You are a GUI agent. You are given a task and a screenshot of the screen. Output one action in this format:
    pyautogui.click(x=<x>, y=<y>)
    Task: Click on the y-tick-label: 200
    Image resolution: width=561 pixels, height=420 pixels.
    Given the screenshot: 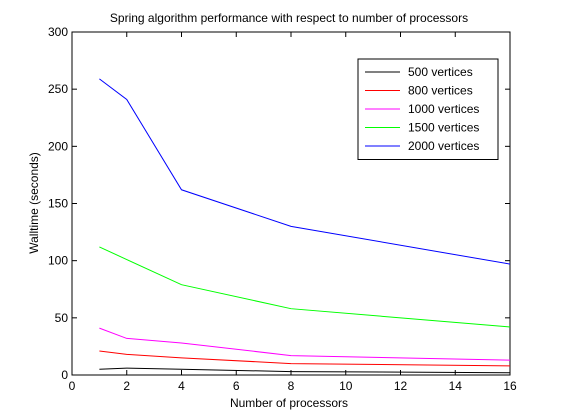 What is the action you would take?
    pyautogui.click(x=58, y=146)
    